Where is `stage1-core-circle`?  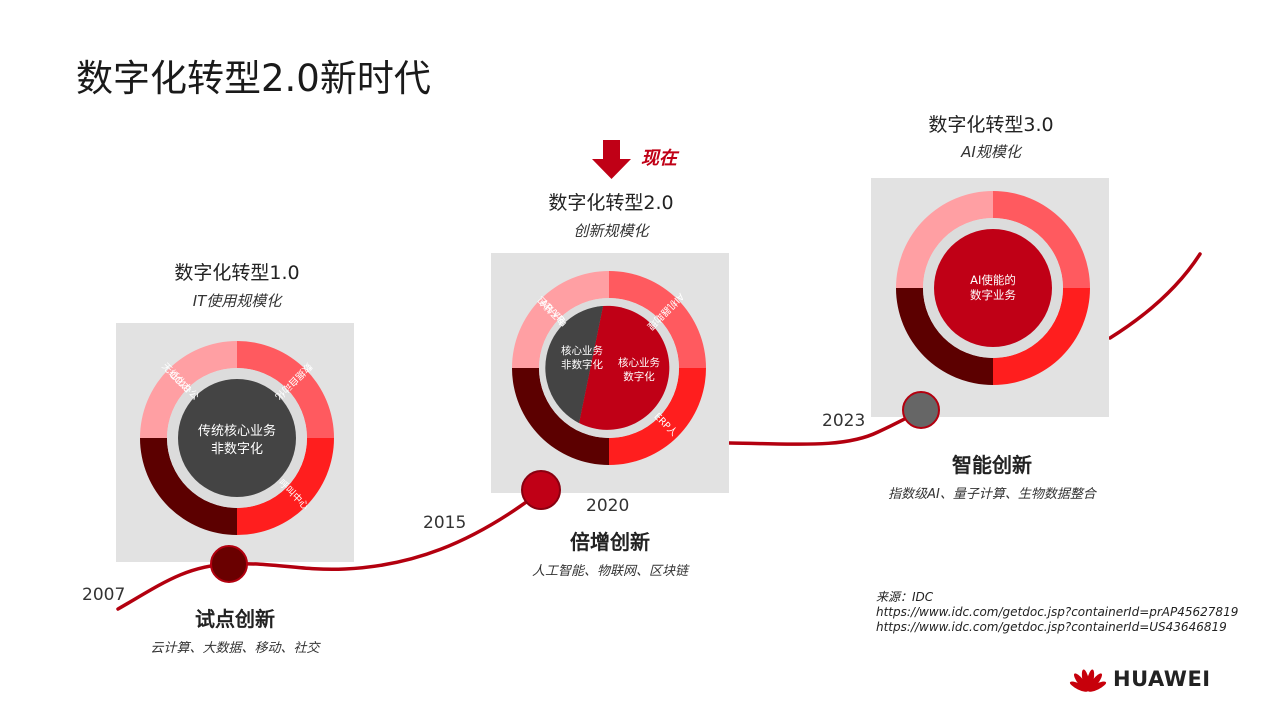 stage1-core-circle is located at coordinates (237, 438).